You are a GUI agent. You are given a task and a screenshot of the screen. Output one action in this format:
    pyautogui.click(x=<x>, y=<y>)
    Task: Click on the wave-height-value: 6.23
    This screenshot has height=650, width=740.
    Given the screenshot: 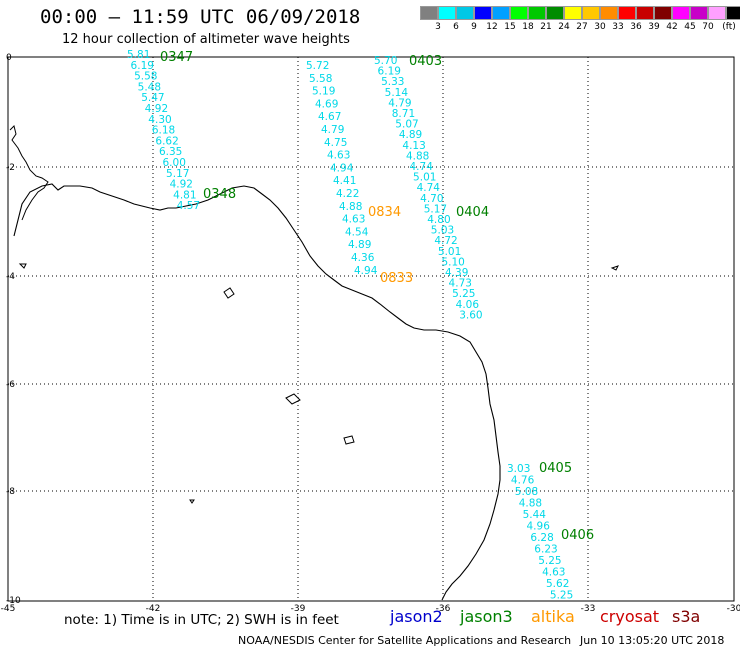 What is the action you would take?
    pyautogui.click(x=545, y=550)
    